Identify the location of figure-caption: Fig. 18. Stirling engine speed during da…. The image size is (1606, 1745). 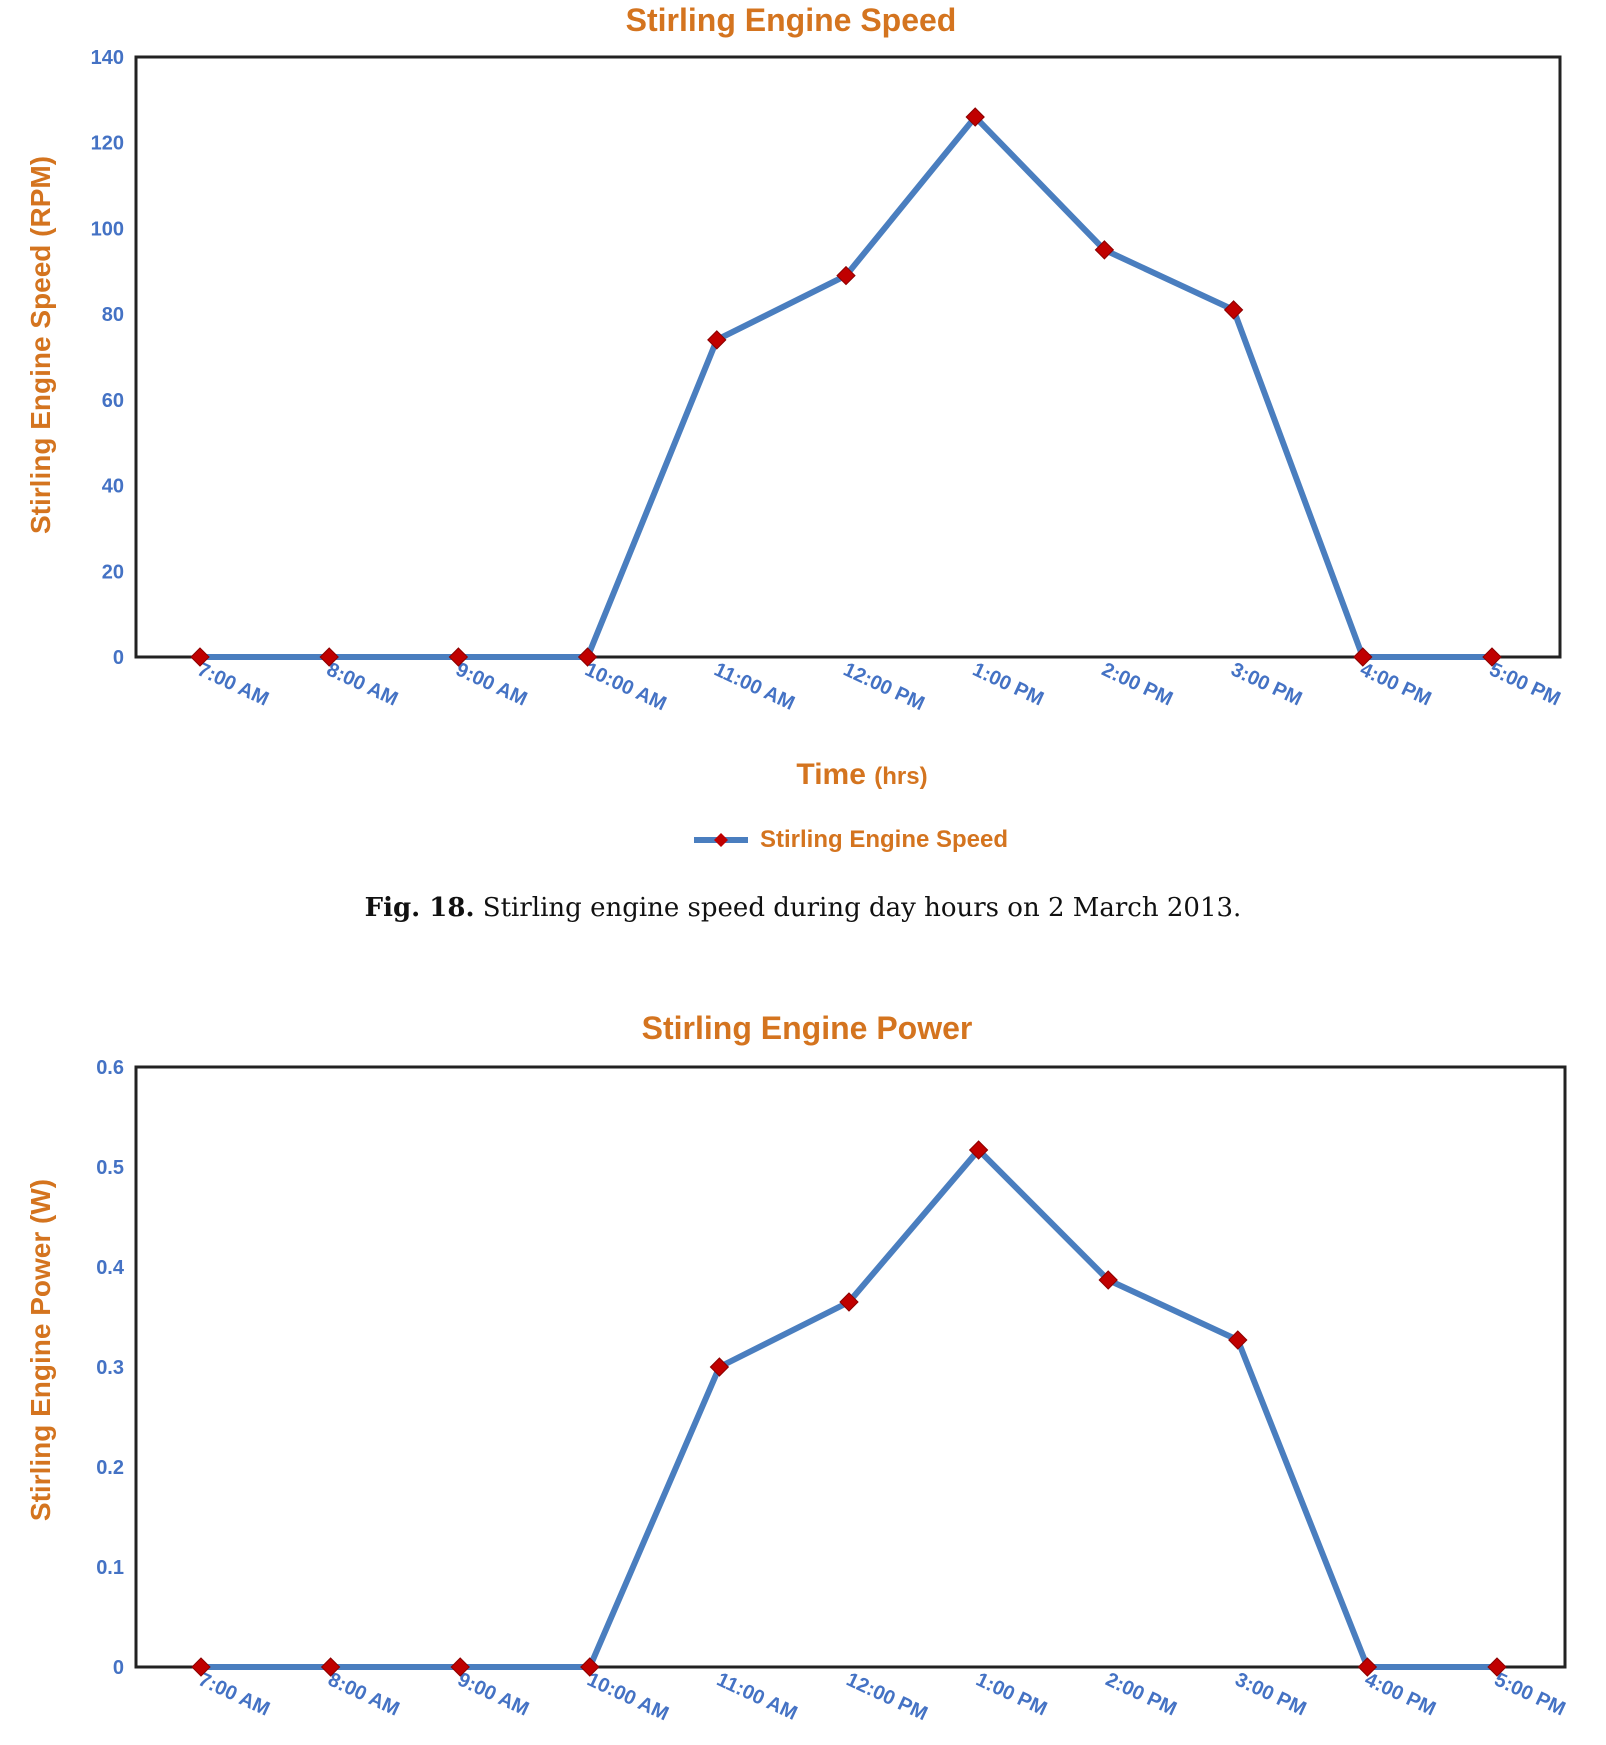
(803, 908).